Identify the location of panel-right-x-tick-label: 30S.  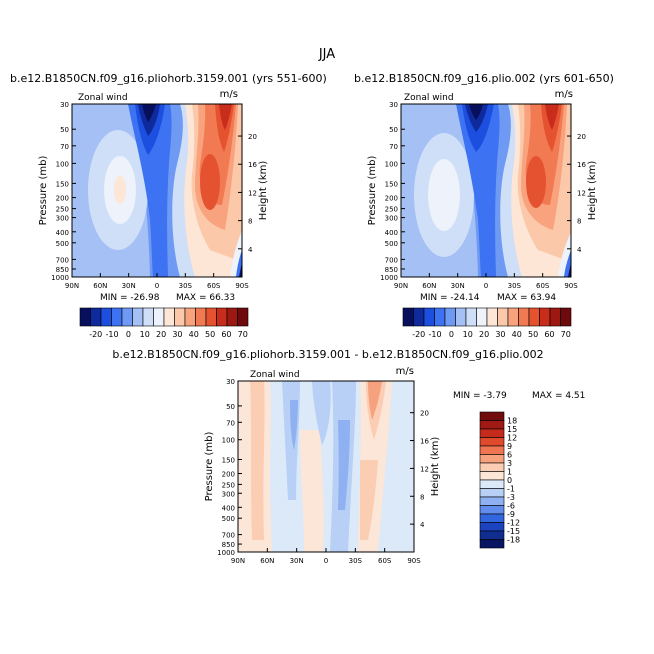
(515, 286).